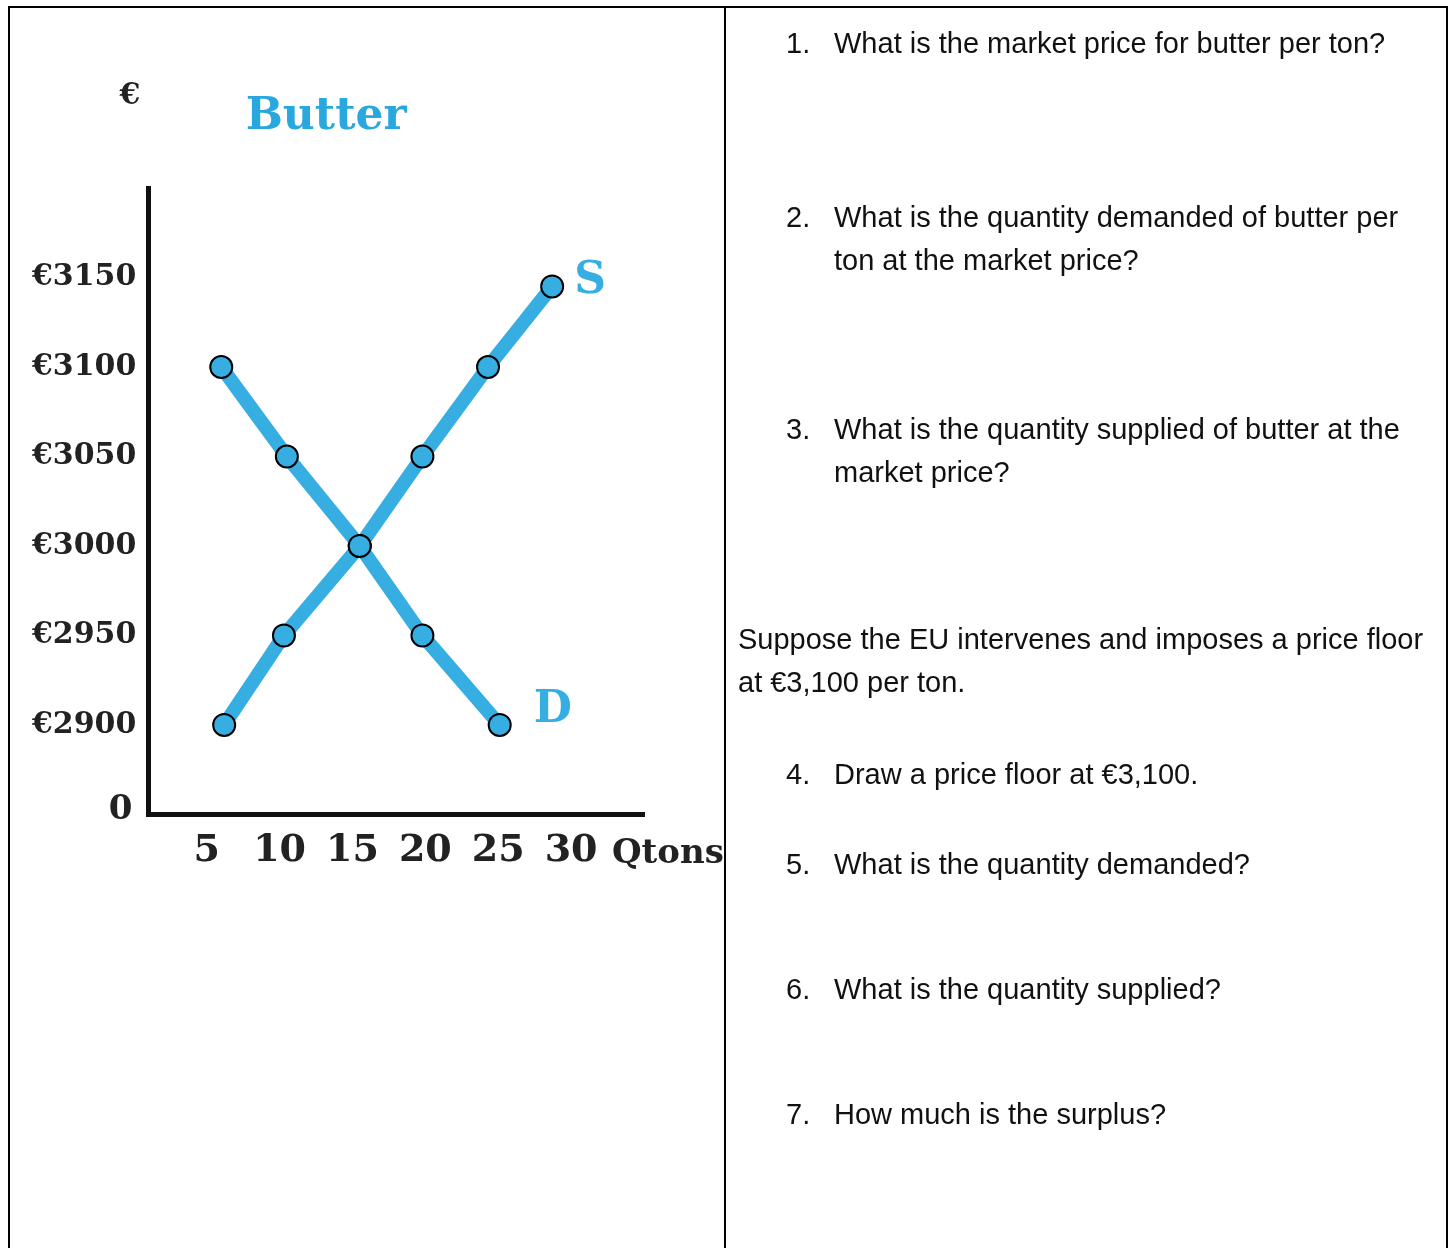  What do you see at coordinates (1093, 451) in the screenshot?
I see `text: 3. What is the quantity supplied of butter at the market price?` at bounding box center [1093, 451].